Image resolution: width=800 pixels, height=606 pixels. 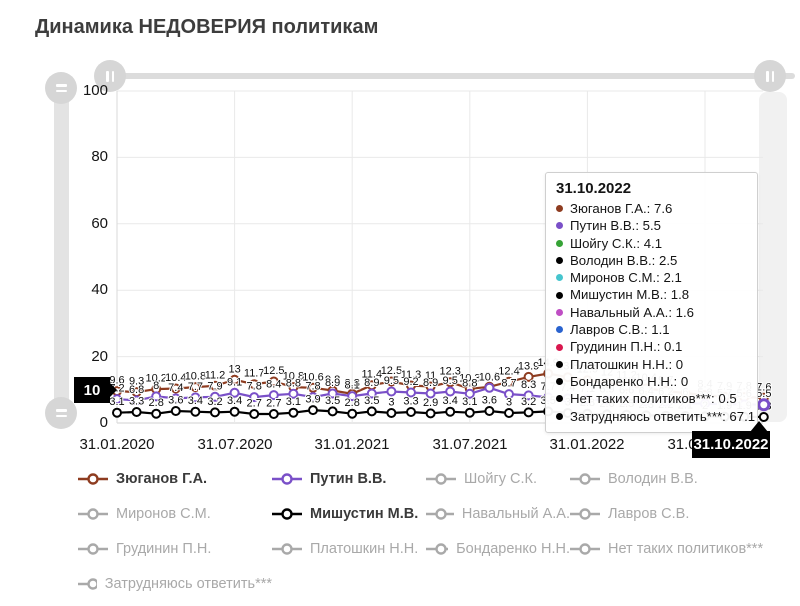 I want to click on legend-item: Шойгу С.К., so click(x=498, y=478).